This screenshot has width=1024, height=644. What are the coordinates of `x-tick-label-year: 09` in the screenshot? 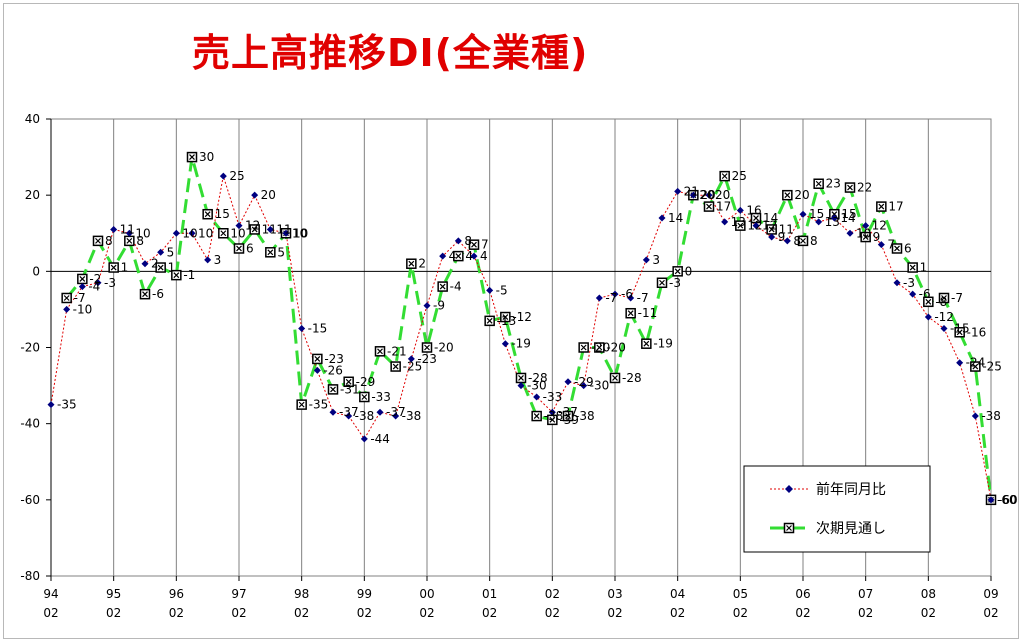 It's located at (990, 594).